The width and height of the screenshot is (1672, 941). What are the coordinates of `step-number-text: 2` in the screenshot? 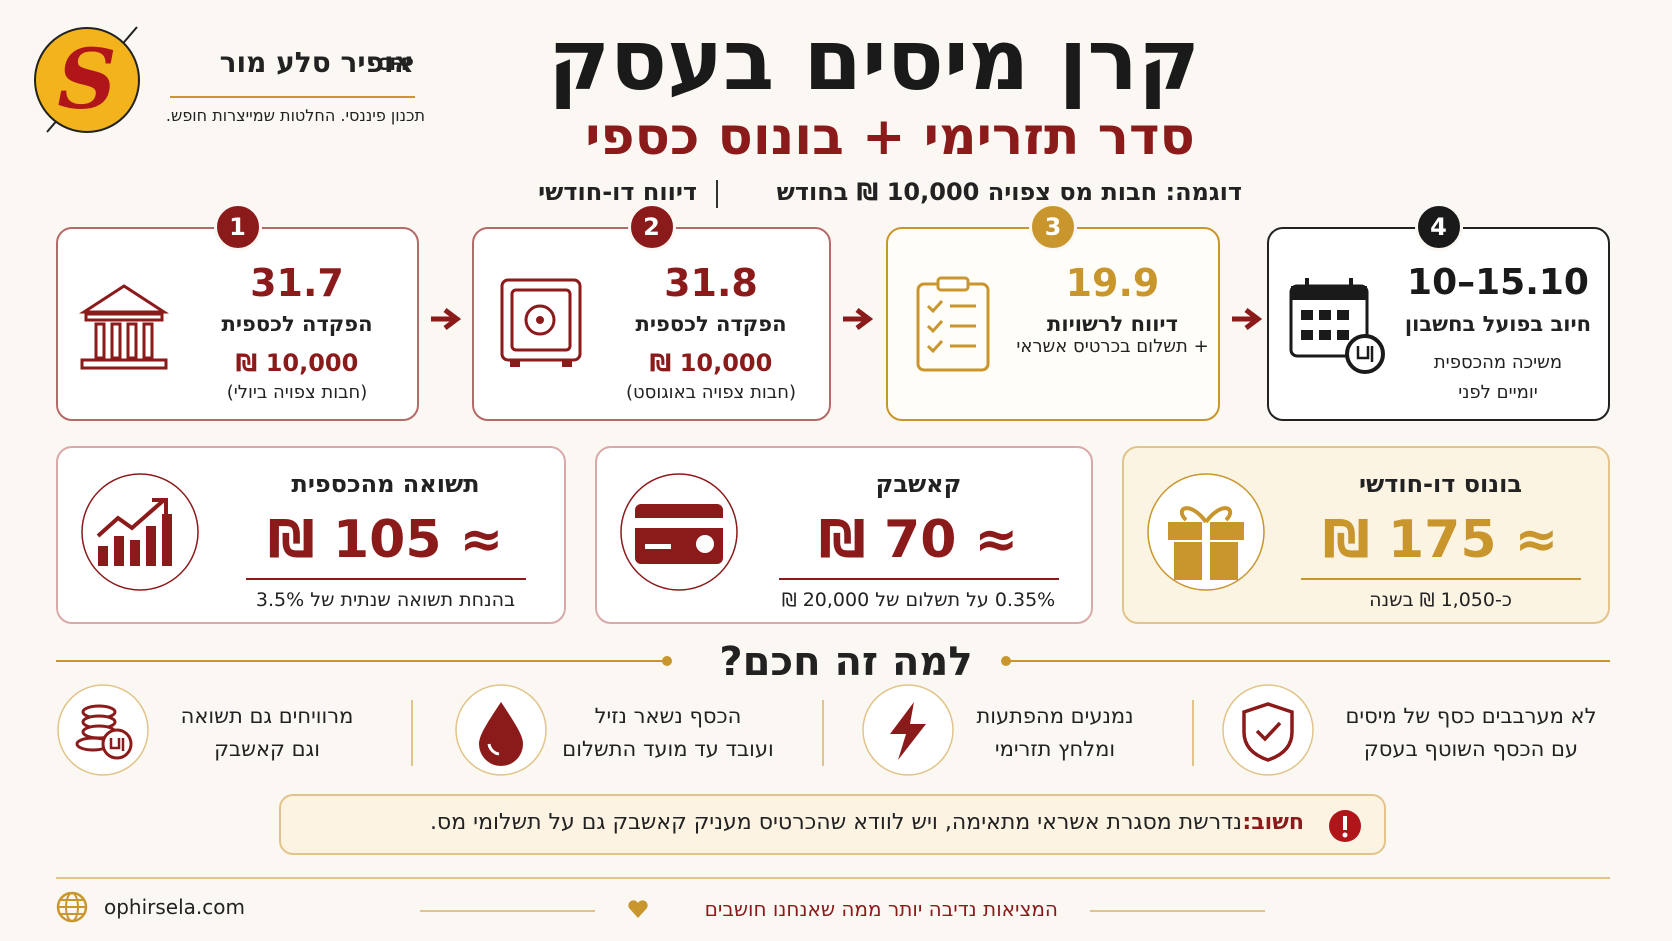 It's located at (651, 227).